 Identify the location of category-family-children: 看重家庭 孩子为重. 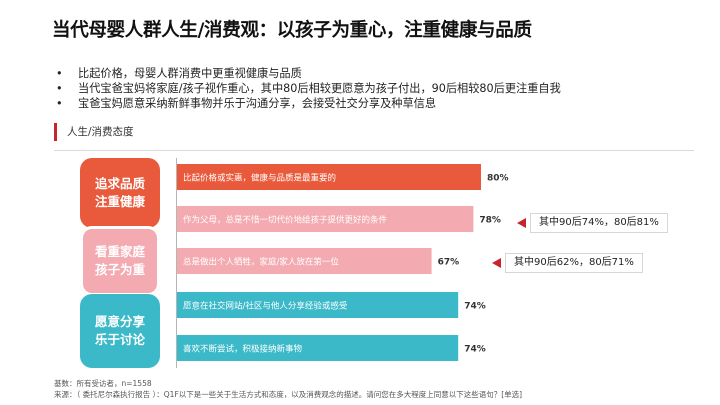
(120, 261).